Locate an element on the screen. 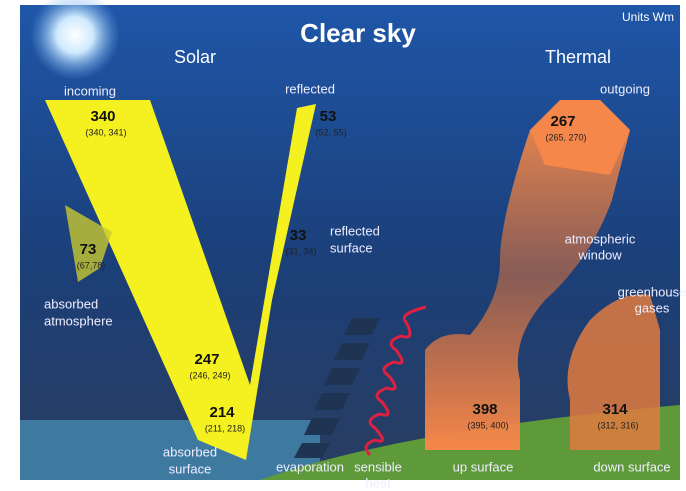 This screenshot has height=491, width=686. flow-label: down surface is located at coordinates (631, 466).